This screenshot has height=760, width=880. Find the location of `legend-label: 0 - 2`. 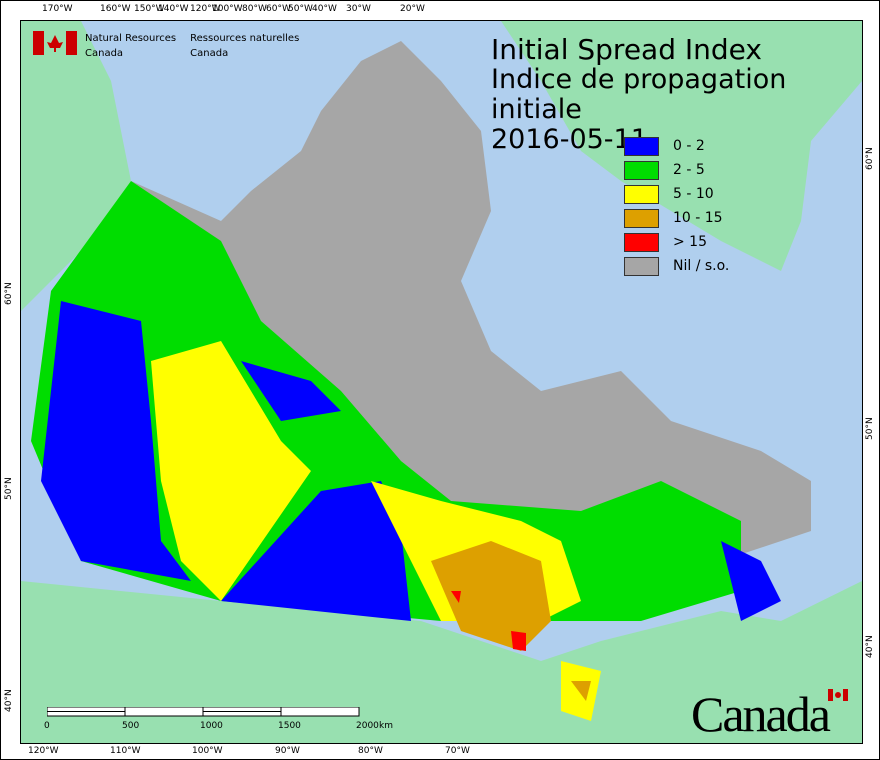

legend-label: 0 - 2 is located at coordinates (689, 146).